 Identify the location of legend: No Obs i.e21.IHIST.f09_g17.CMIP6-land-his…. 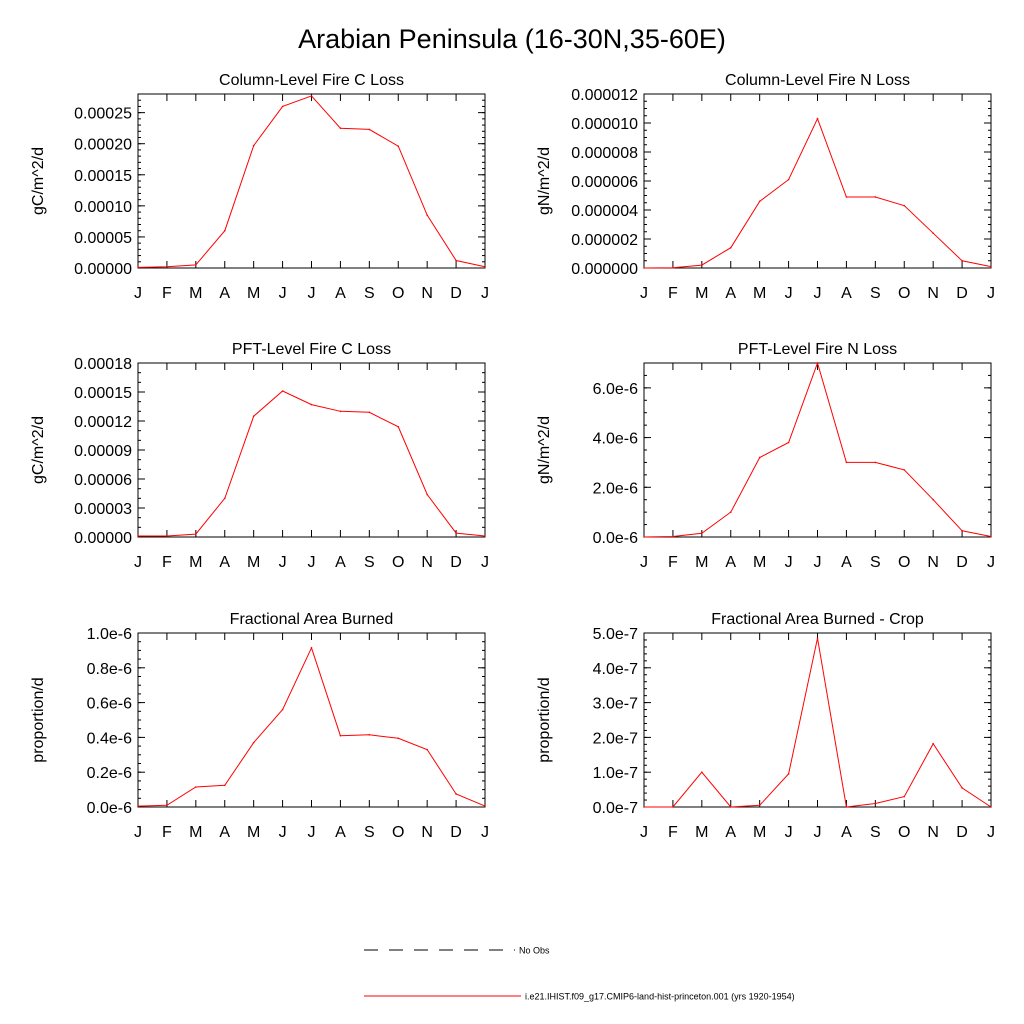
(579, 974).